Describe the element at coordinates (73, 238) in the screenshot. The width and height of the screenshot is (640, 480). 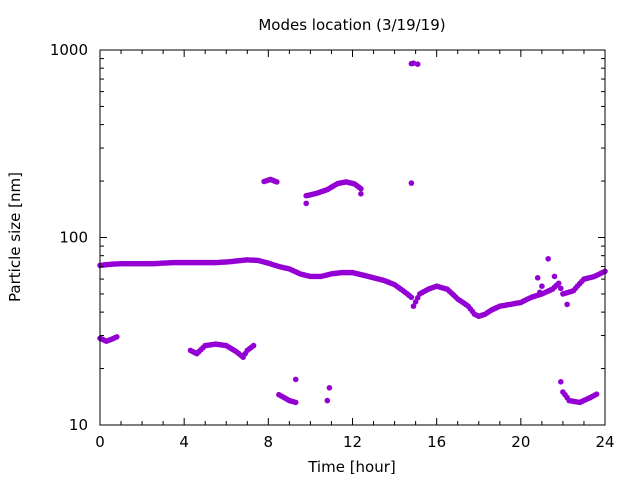
I see `y-tick-label: 100` at that location.